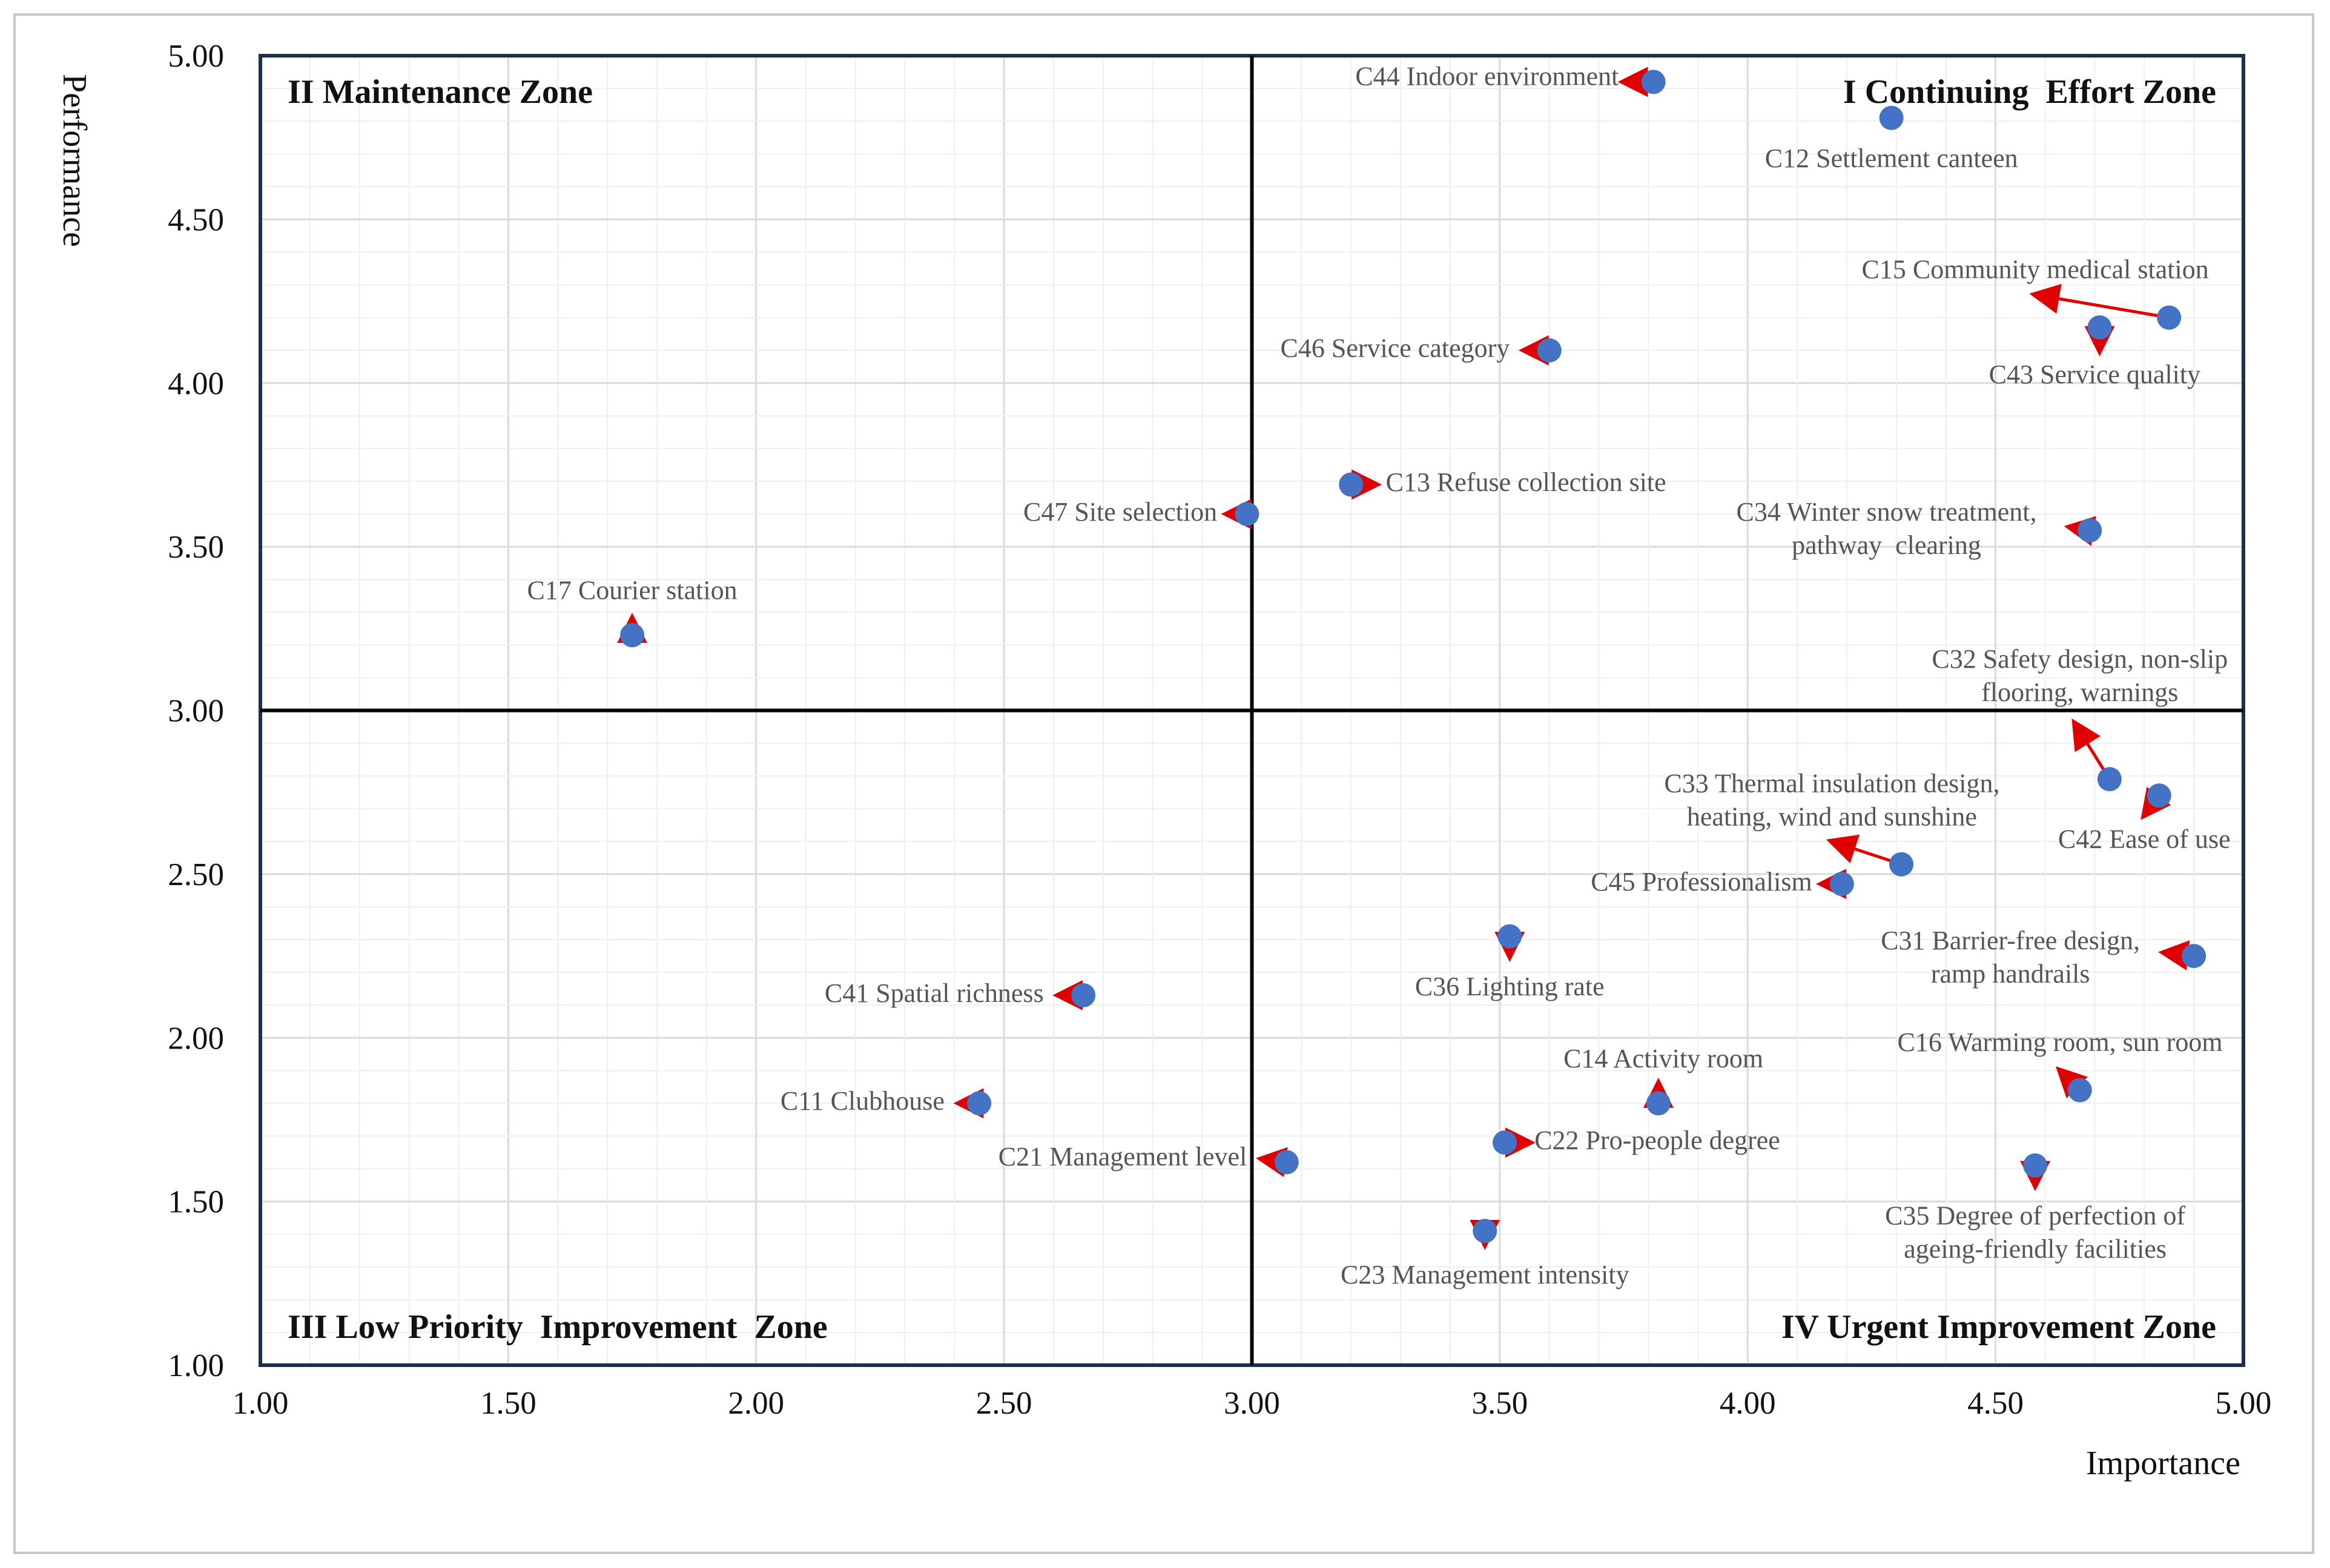 This screenshot has width=2330, height=1568. Describe the element at coordinates (196, 56) in the screenshot. I see `y-tick-label: 5.00` at that location.